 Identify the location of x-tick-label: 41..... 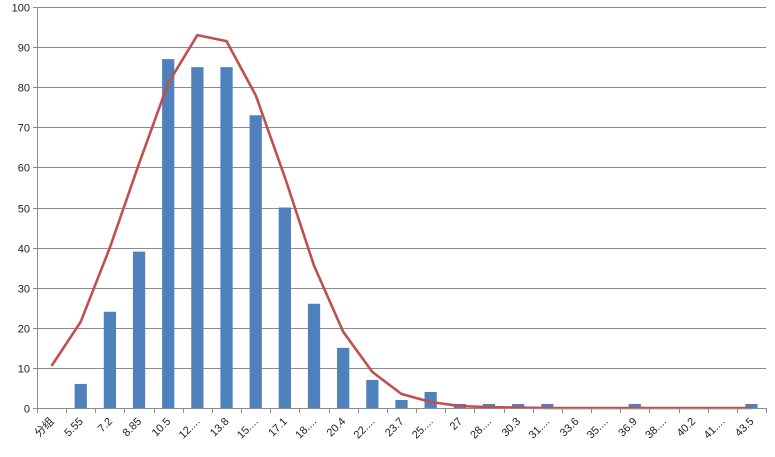
(715, 429).